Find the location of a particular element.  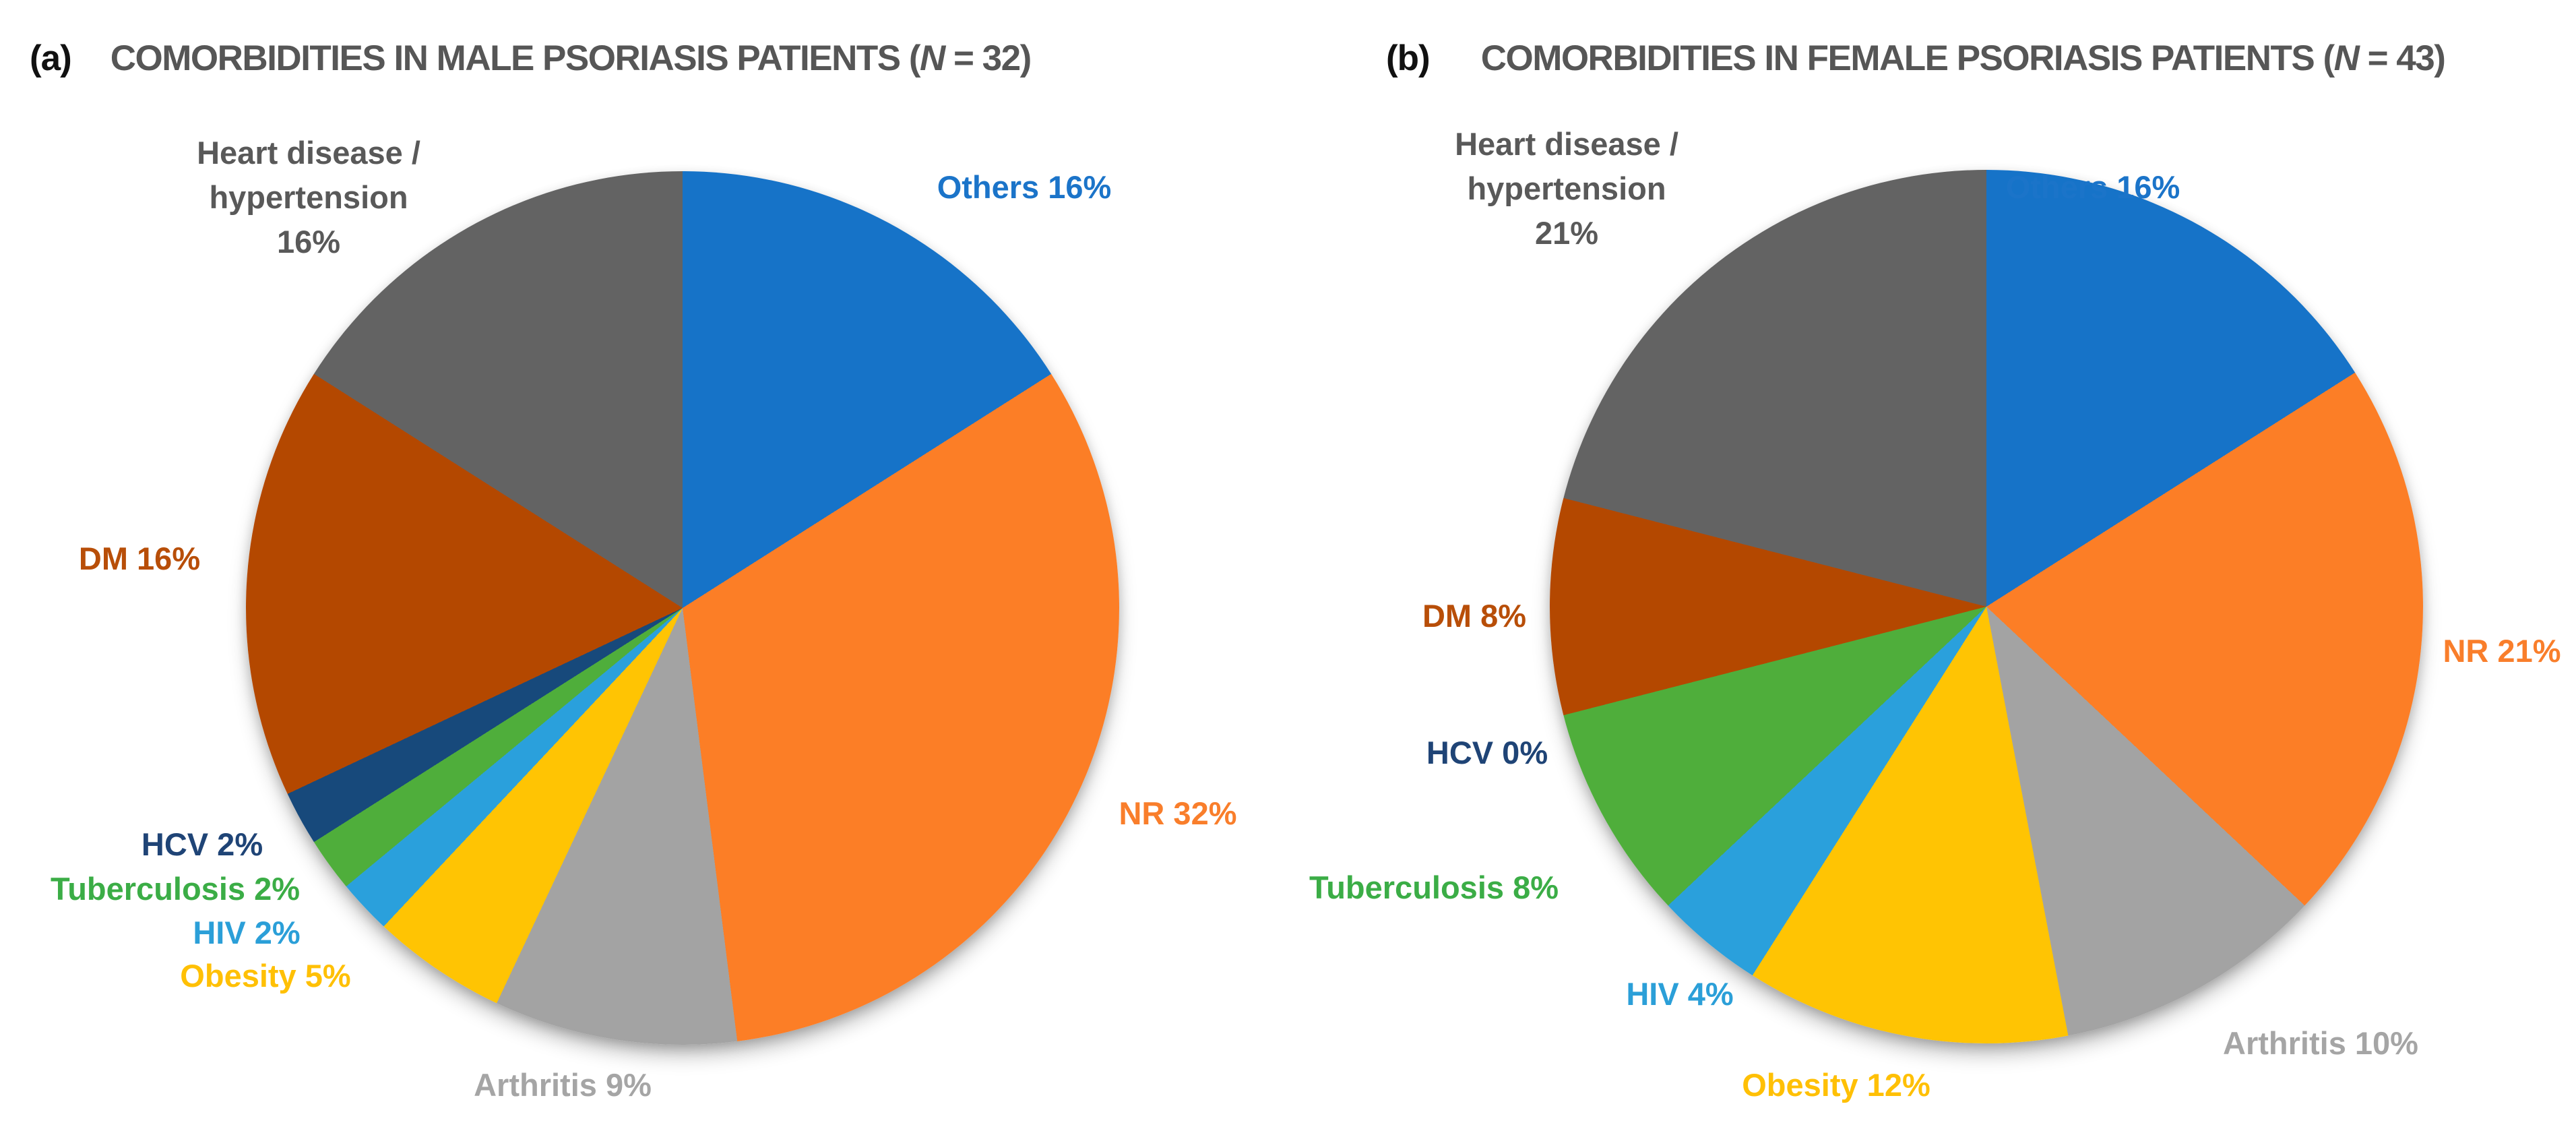

slice-label-obesity-female: Obesity 12% is located at coordinates (1836, 1085).